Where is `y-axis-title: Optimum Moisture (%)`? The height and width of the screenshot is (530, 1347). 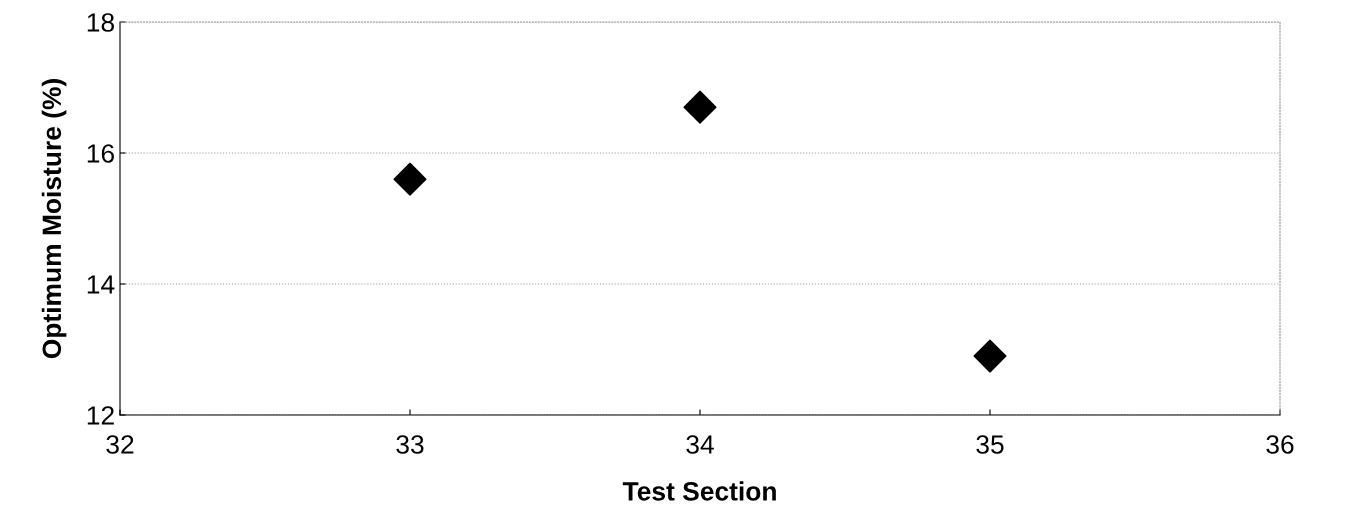
y-axis-title: Optimum Moisture (%) is located at coordinates (54, 219).